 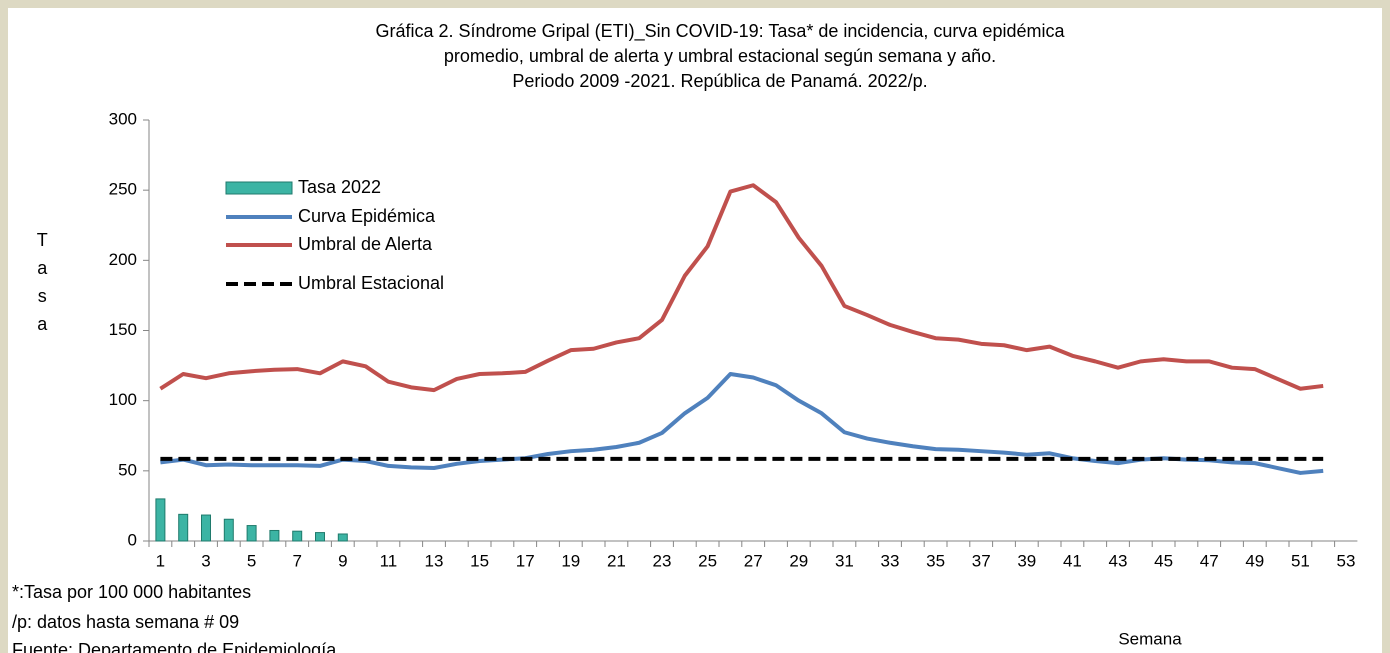 I want to click on x-tick-label: 31, so click(x=844, y=560).